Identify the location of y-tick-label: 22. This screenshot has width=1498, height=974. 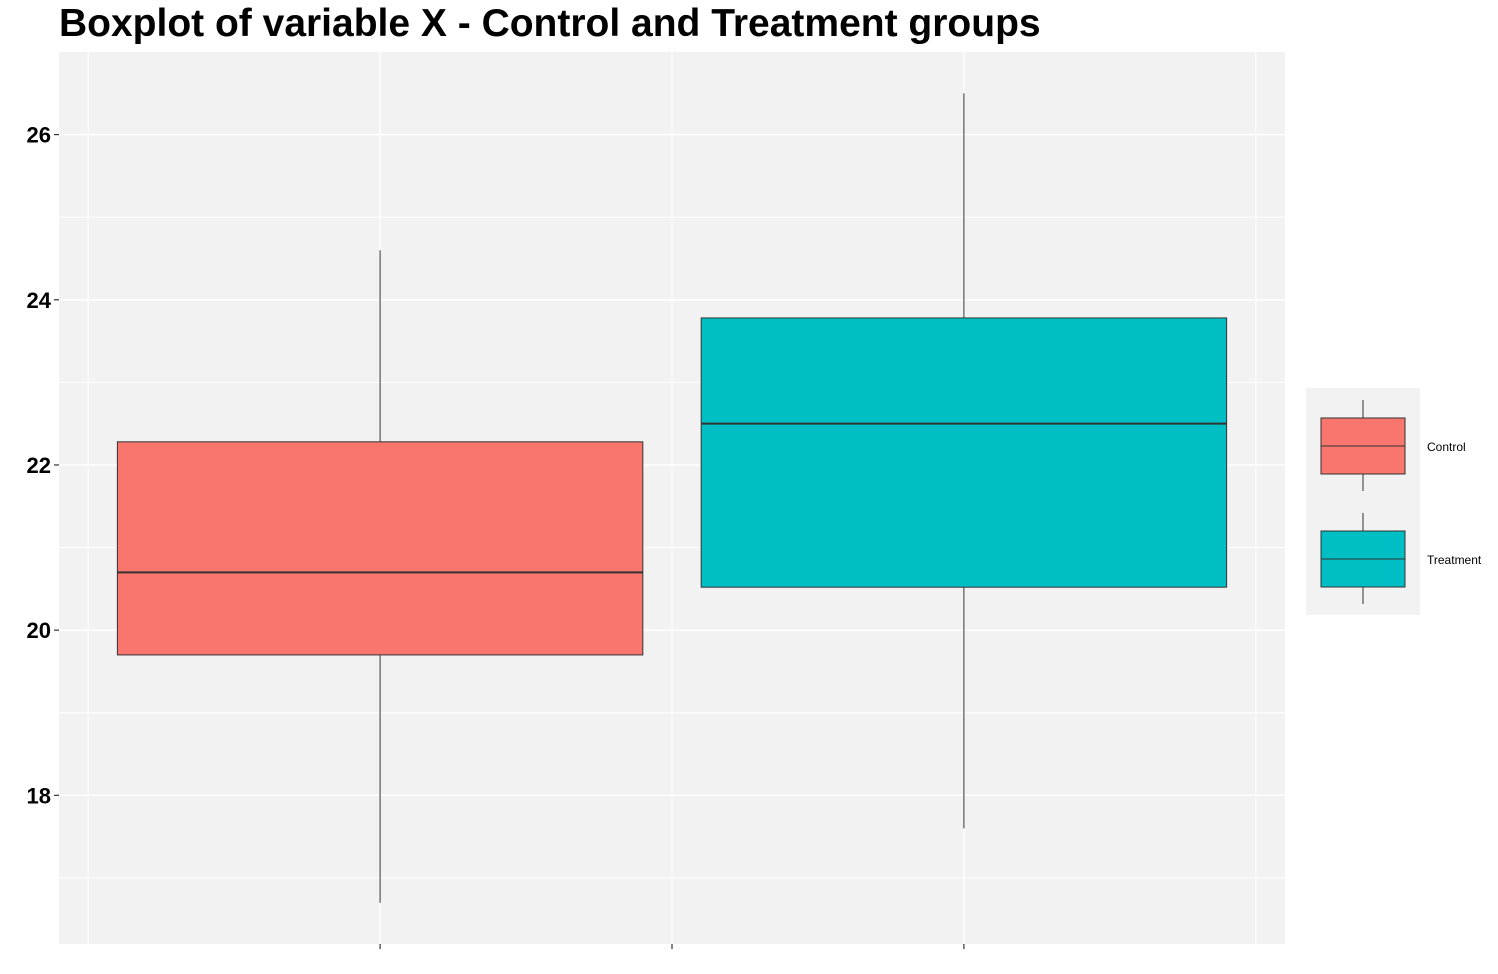
(39, 465).